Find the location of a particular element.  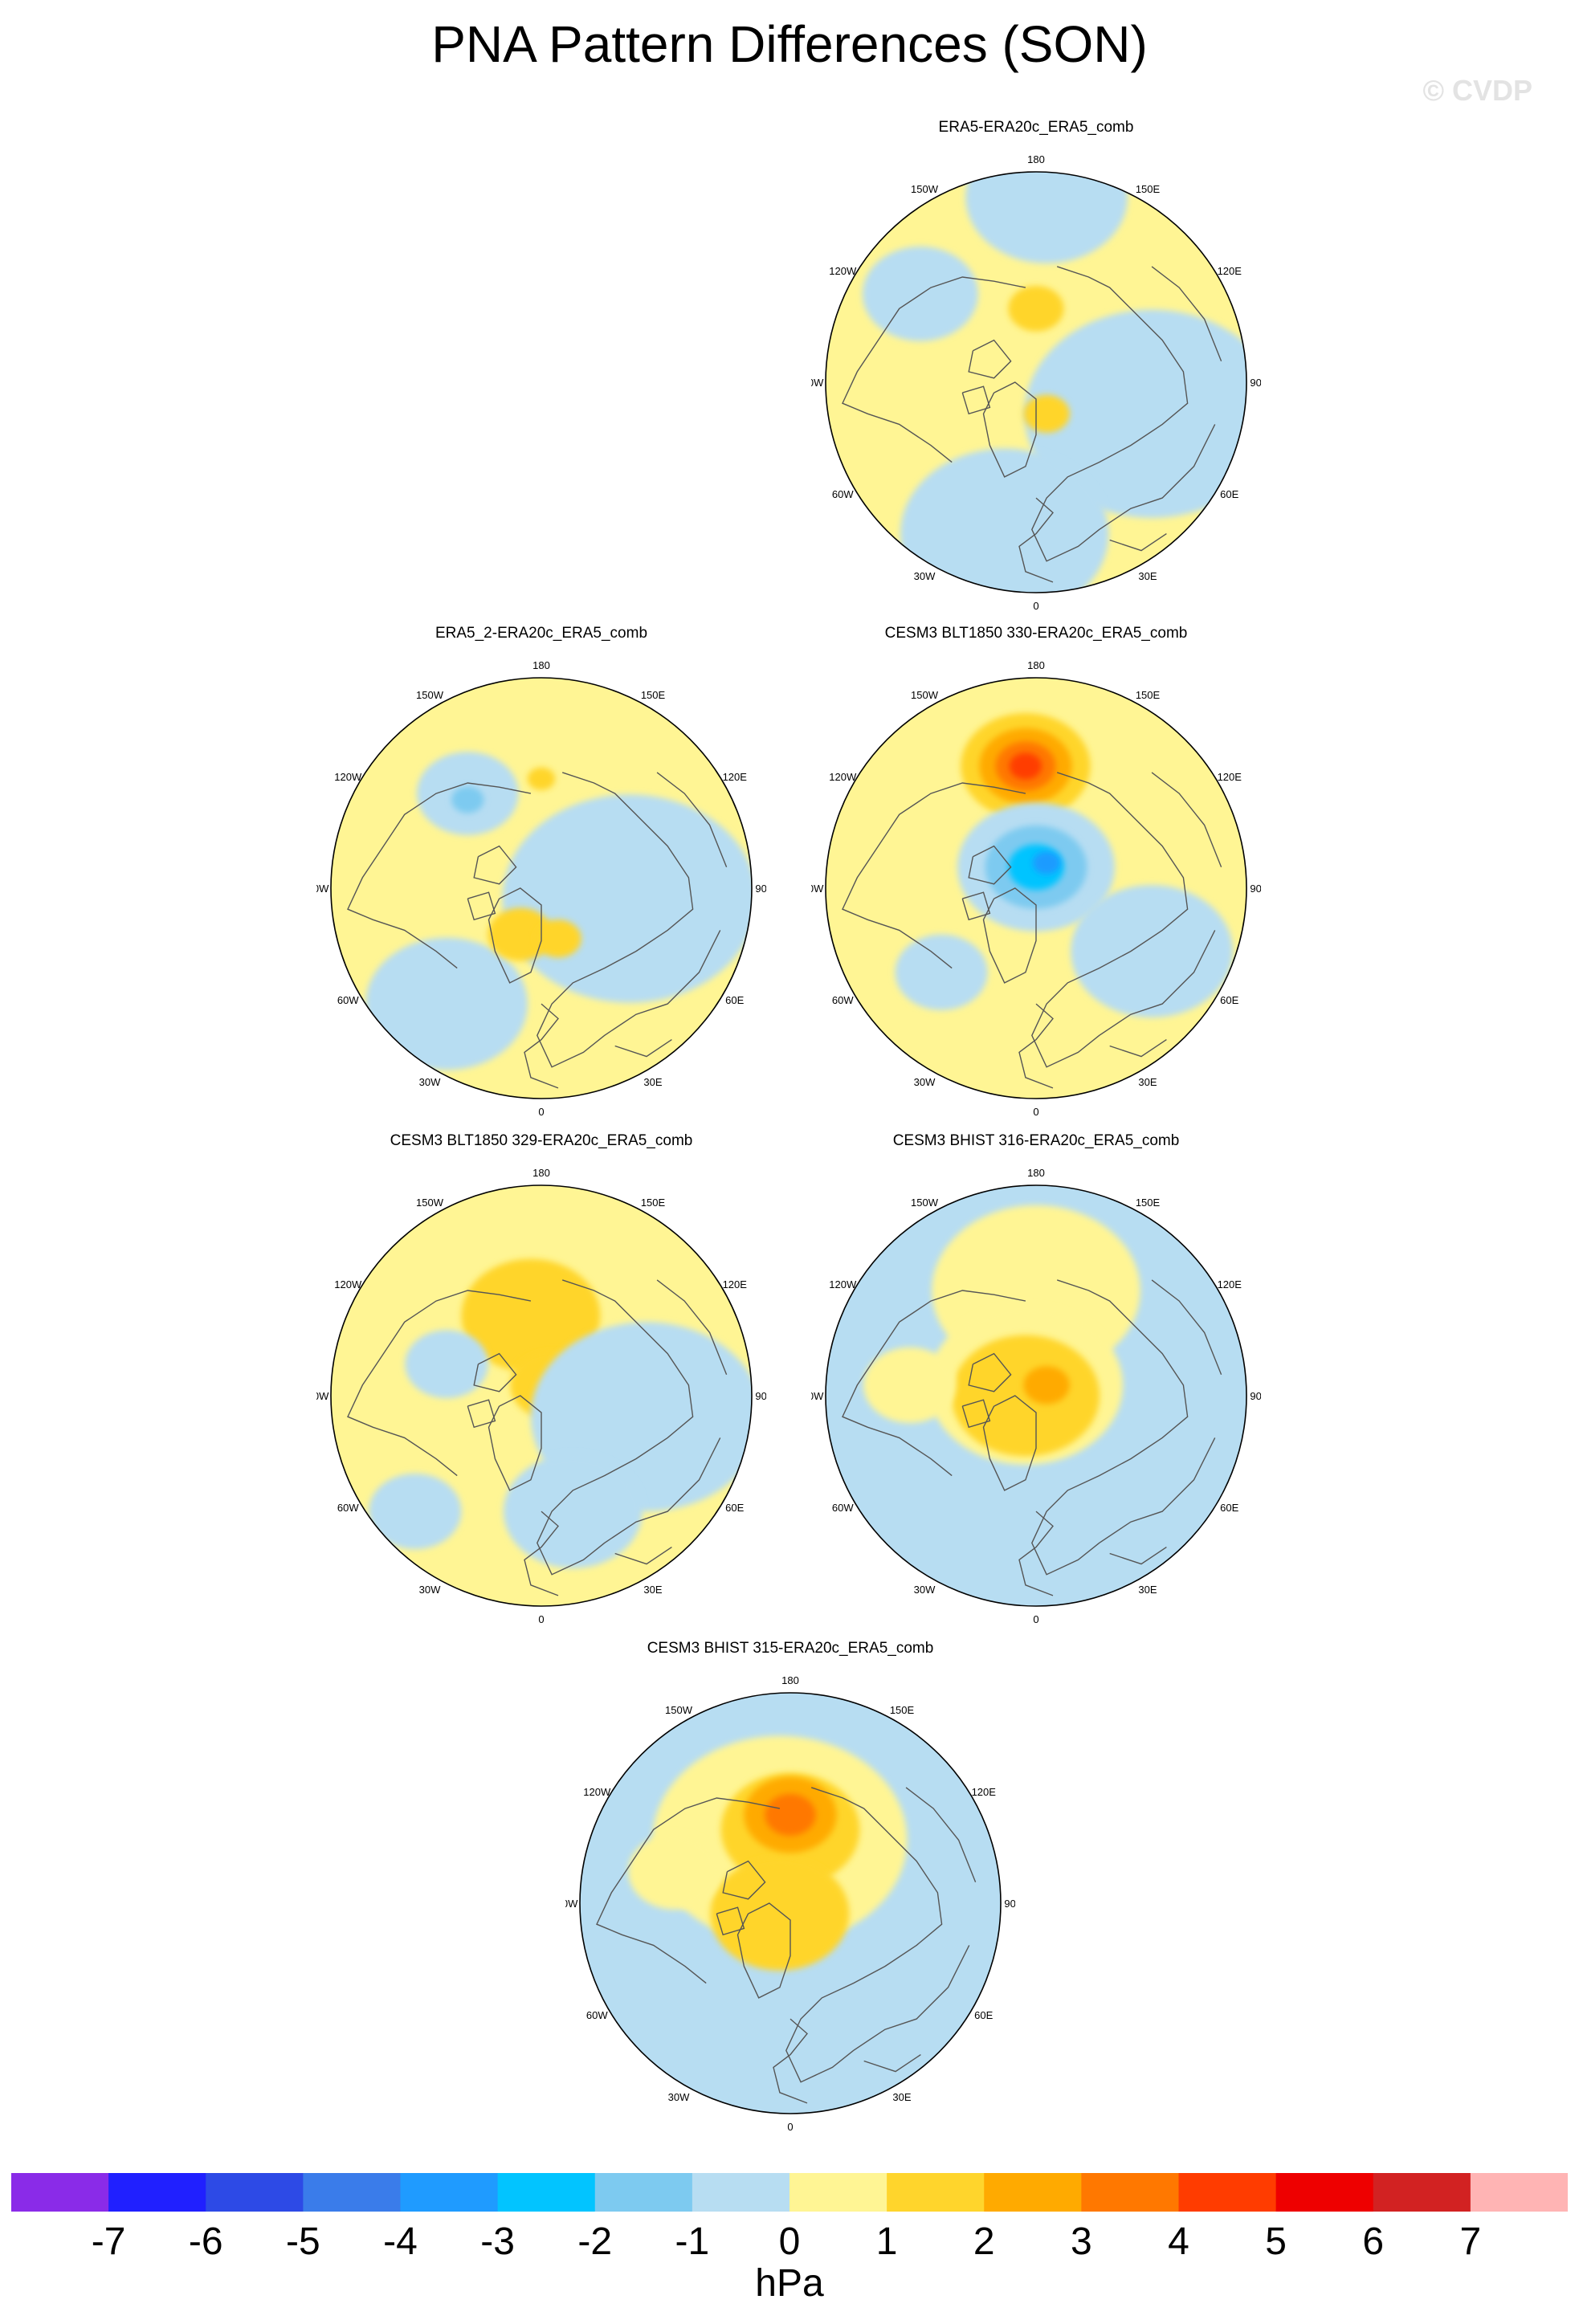

longitude-label: 30E is located at coordinates (652, 1590).